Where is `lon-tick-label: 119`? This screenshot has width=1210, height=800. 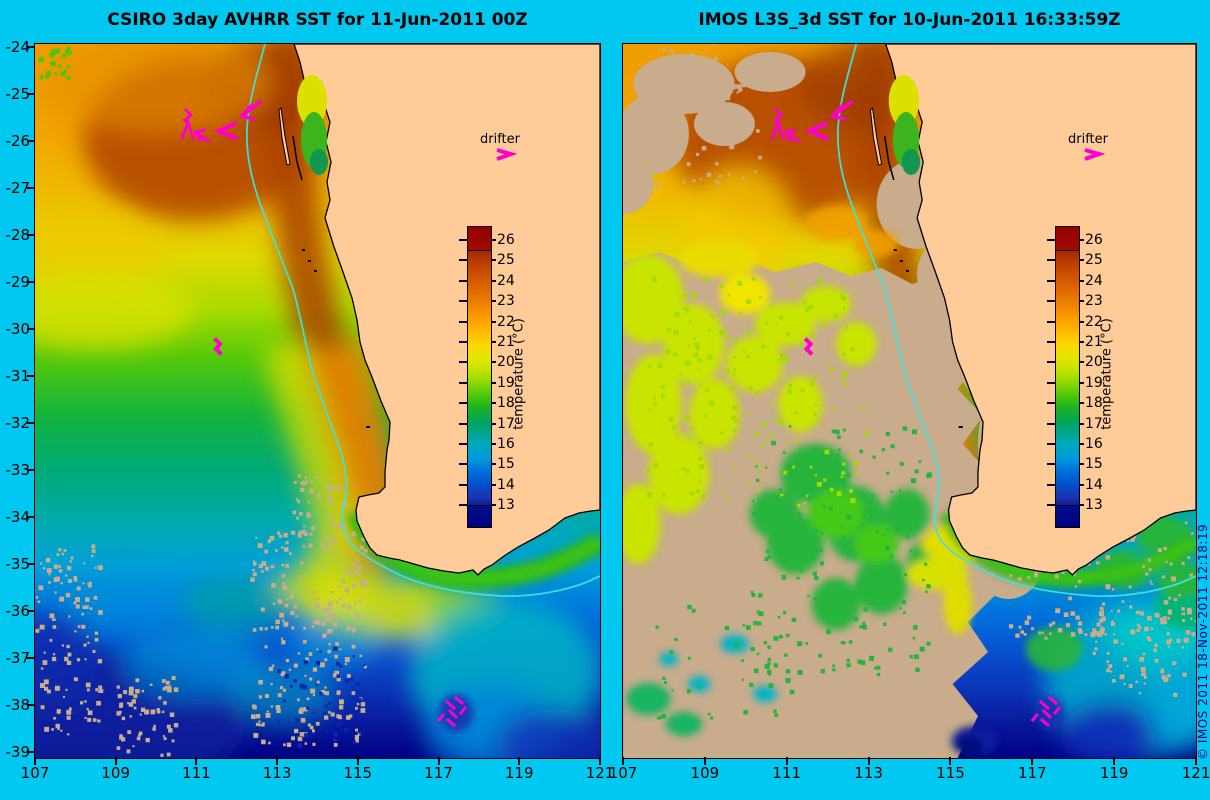 lon-tick-label: 119 is located at coordinates (519, 773).